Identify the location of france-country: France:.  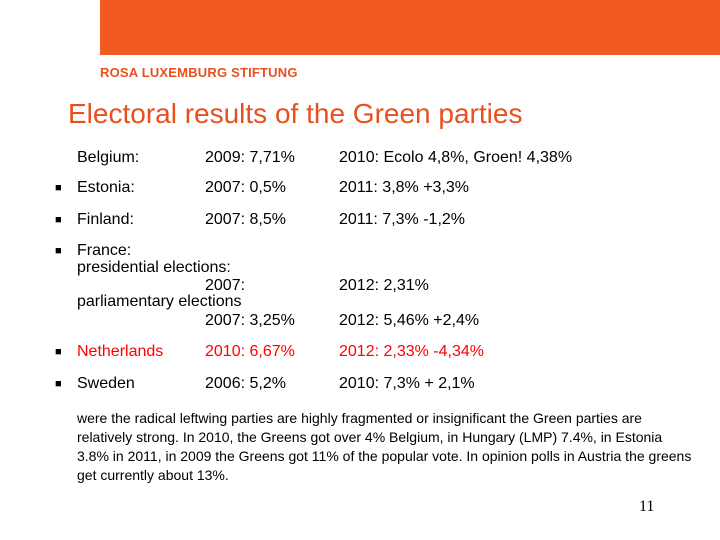
(104, 250).